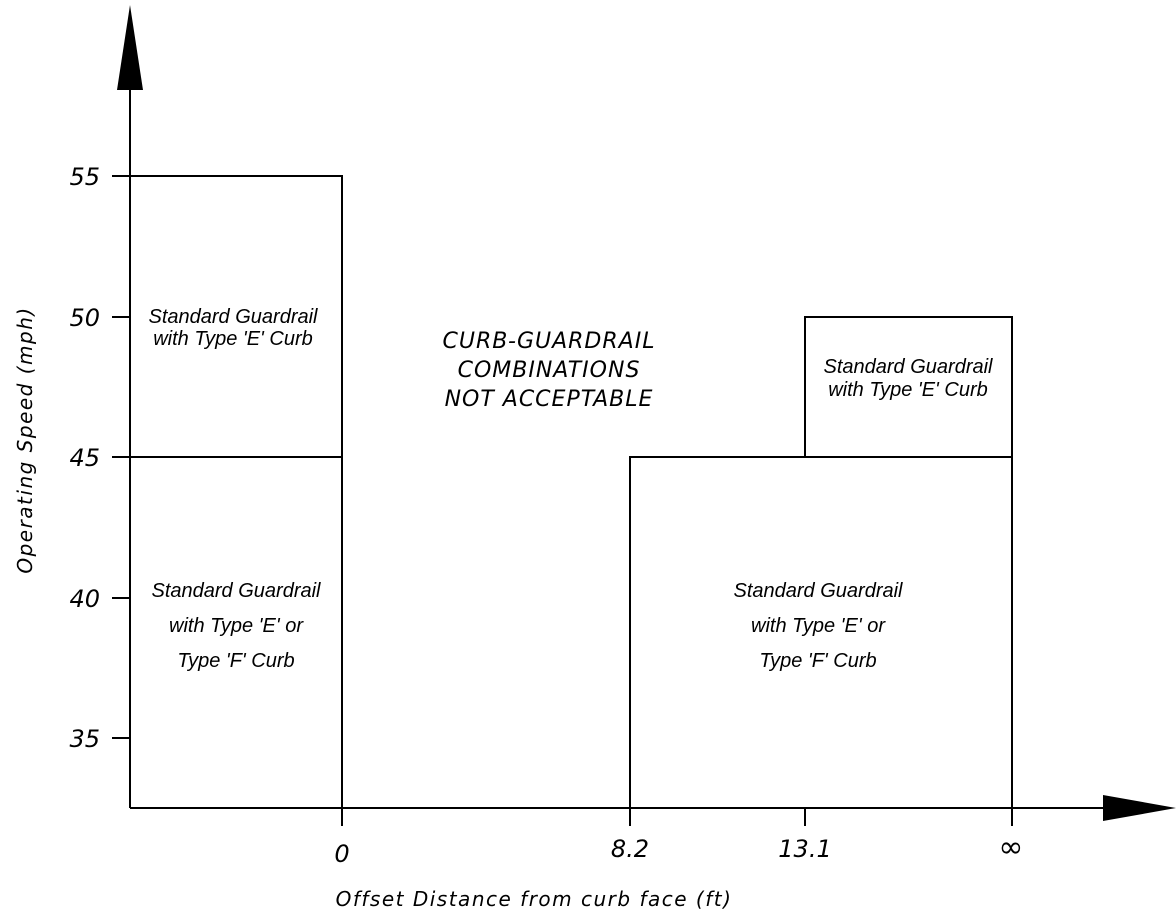 The height and width of the screenshot is (913, 1176). What do you see at coordinates (233, 339) in the screenshot?
I see `top-left-zone-line-2: with Type 'E' Curb` at bounding box center [233, 339].